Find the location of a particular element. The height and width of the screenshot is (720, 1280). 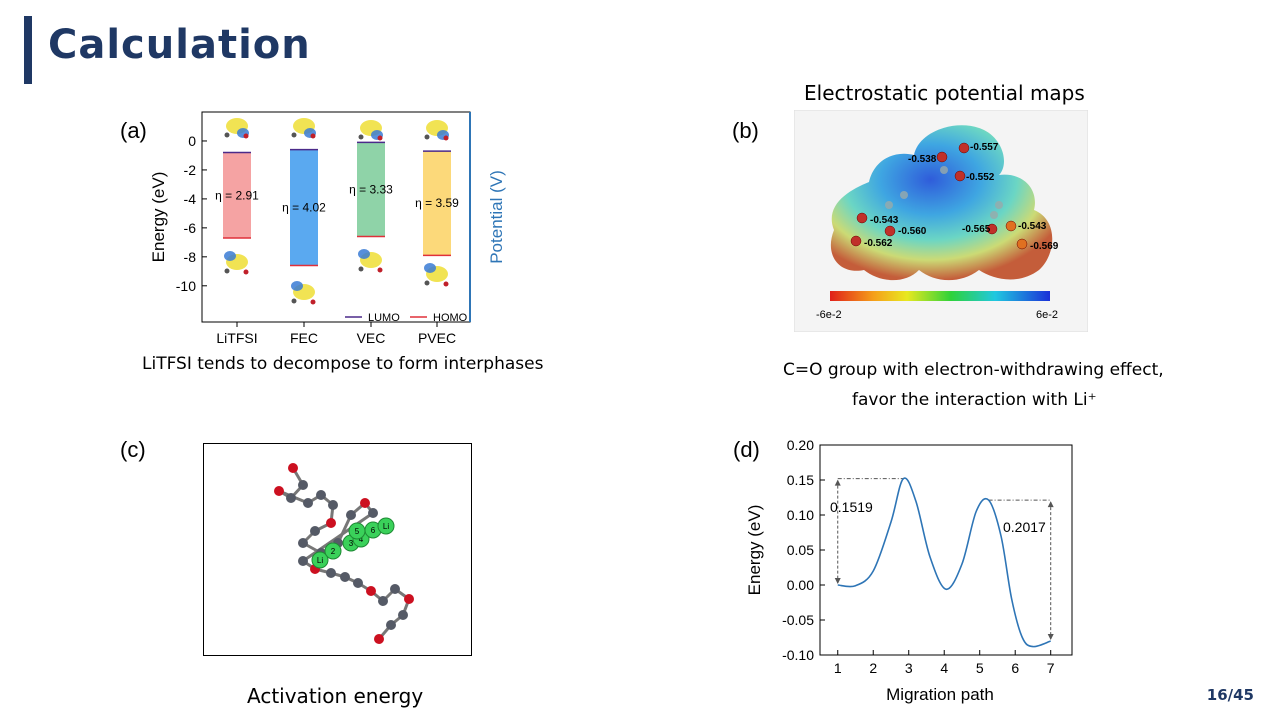

li-site-label: 6 is located at coordinates (373, 530).